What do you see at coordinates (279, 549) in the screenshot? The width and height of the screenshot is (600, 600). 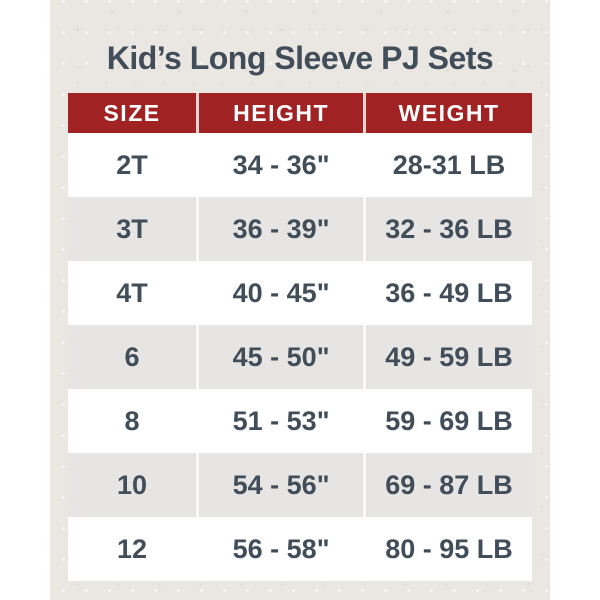 I see `height-cell: 56 - 58"` at bounding box center [279, 549].